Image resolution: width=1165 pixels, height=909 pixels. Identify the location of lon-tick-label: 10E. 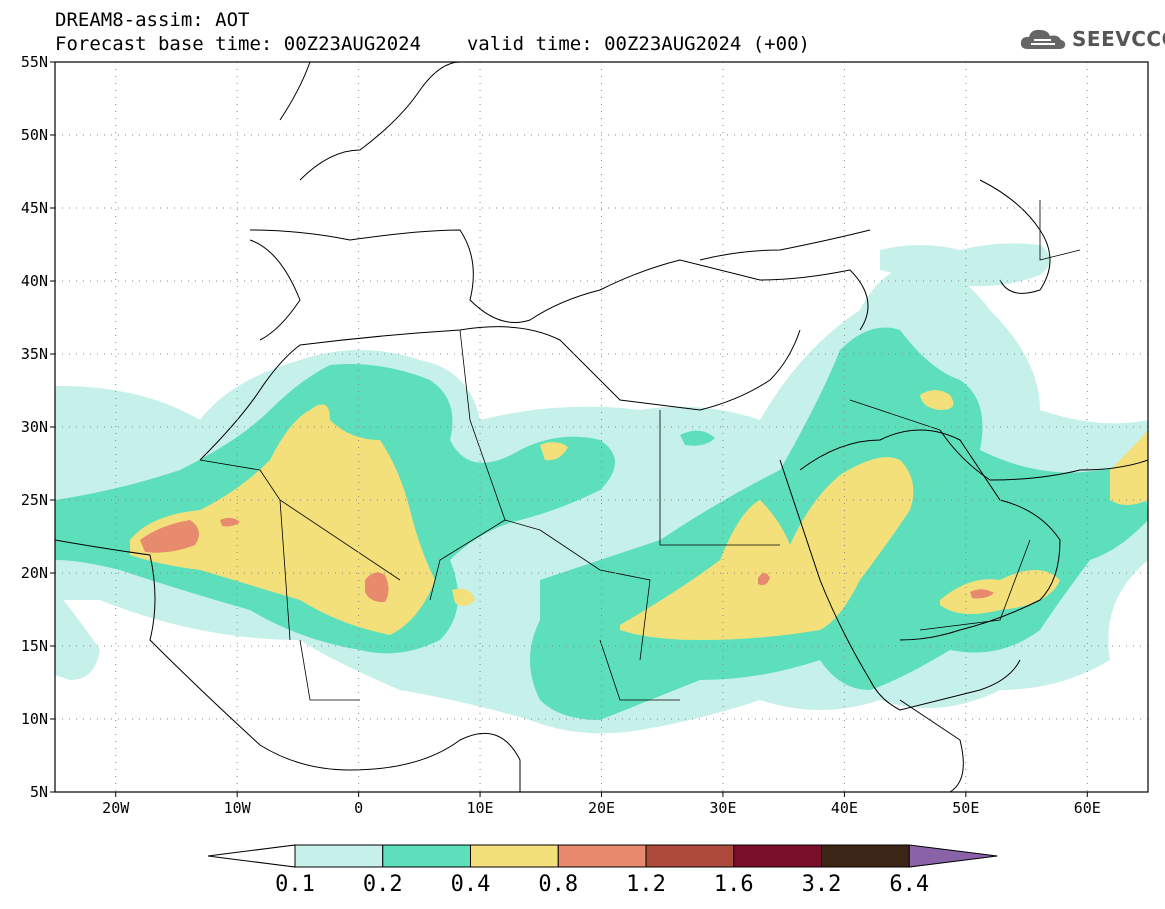
(480, 808).